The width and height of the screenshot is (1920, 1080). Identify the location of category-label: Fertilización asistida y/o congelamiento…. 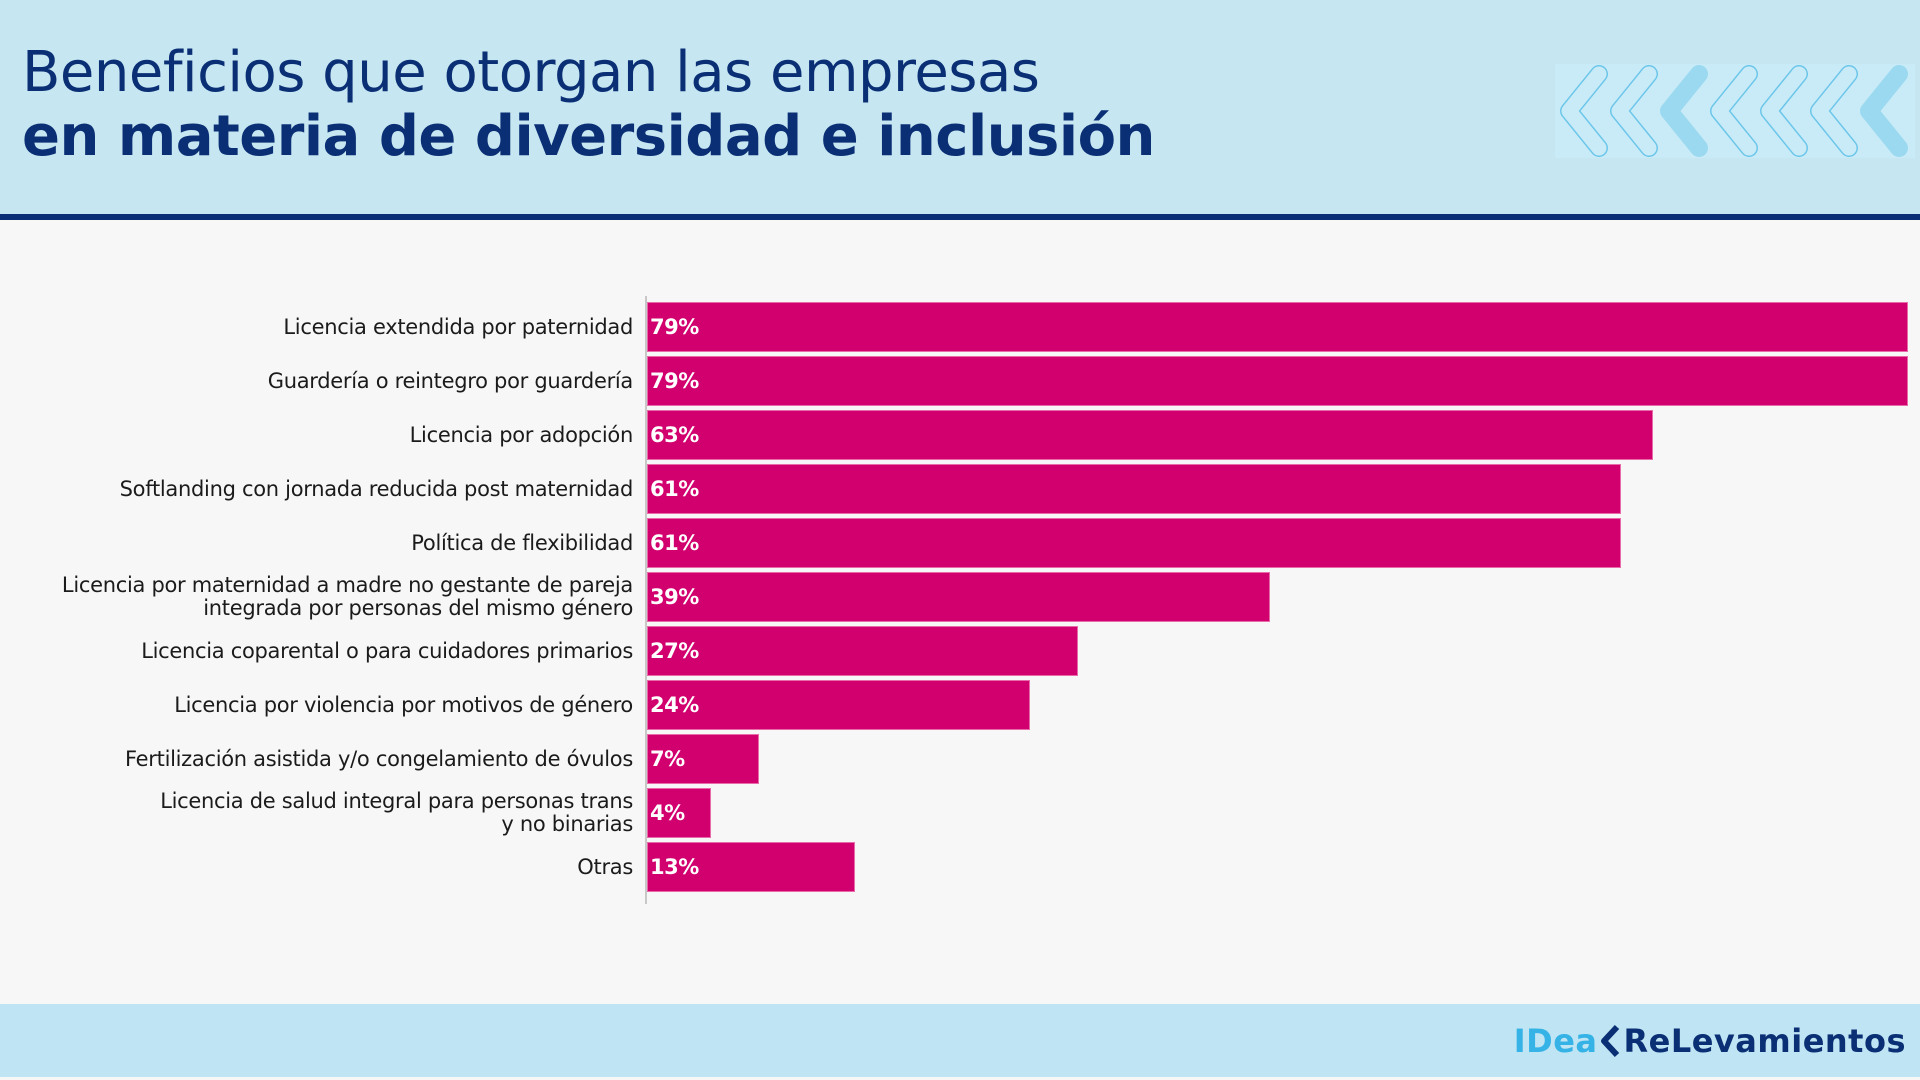
(379, 758).